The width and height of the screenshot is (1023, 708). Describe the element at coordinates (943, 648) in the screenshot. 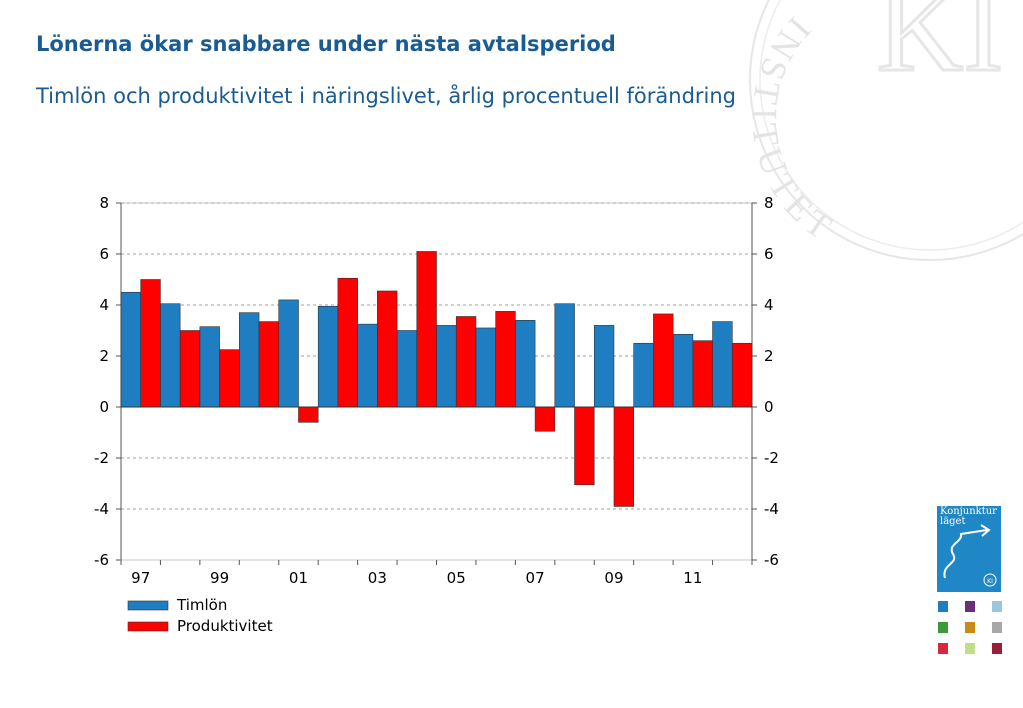

I see `red-report-icon` at that location.